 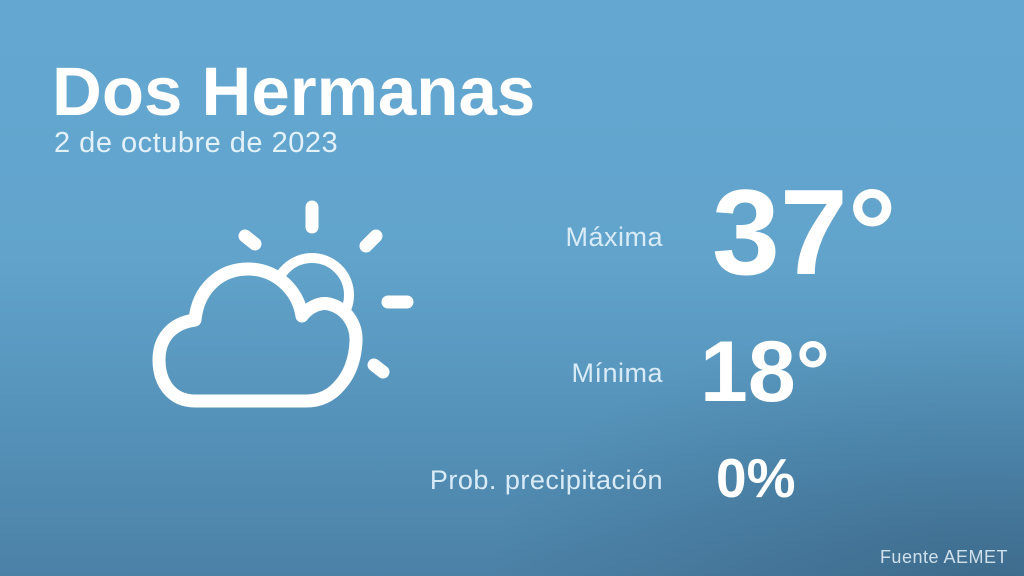 I want to click on sun-rays-icon, so click(x=326, y=289).